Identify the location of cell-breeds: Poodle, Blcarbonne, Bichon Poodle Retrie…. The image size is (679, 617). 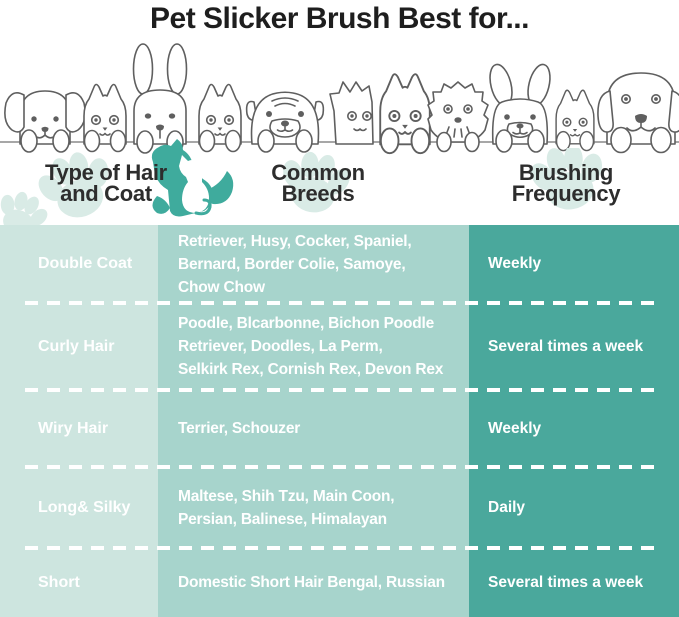
(313, 346).